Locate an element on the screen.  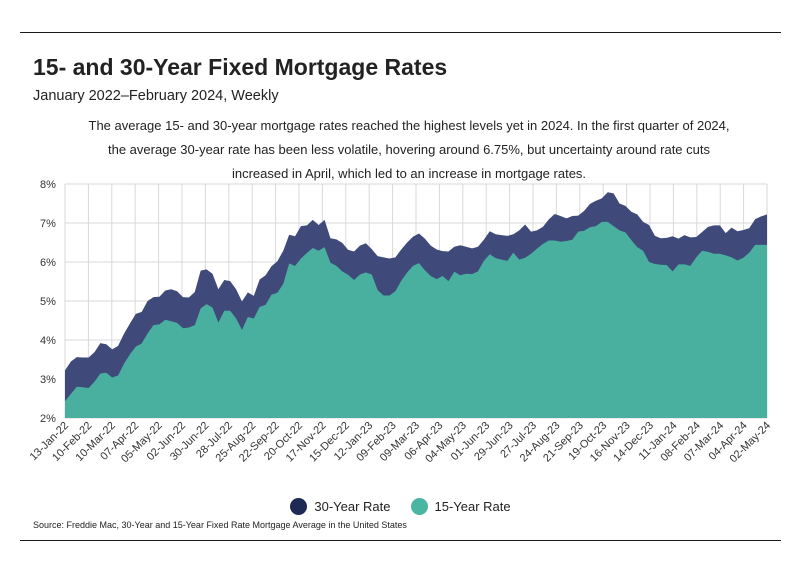
bottom-rule is located at coordinates (400, 540).